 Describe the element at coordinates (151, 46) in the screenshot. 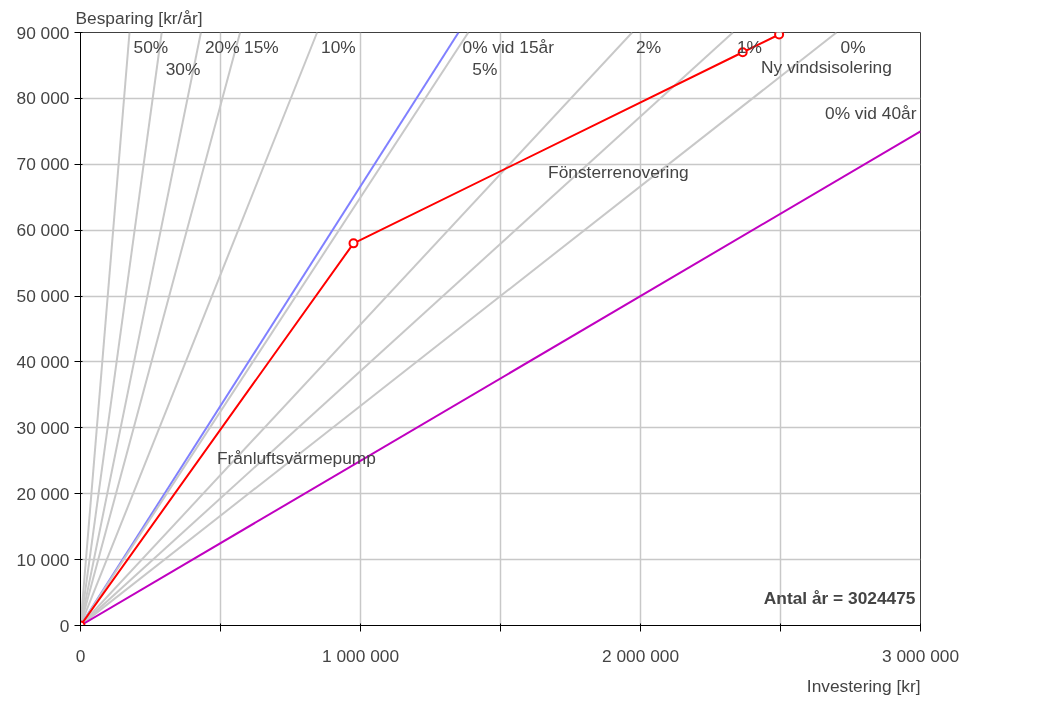

I see `series-label: 50%` at that location.